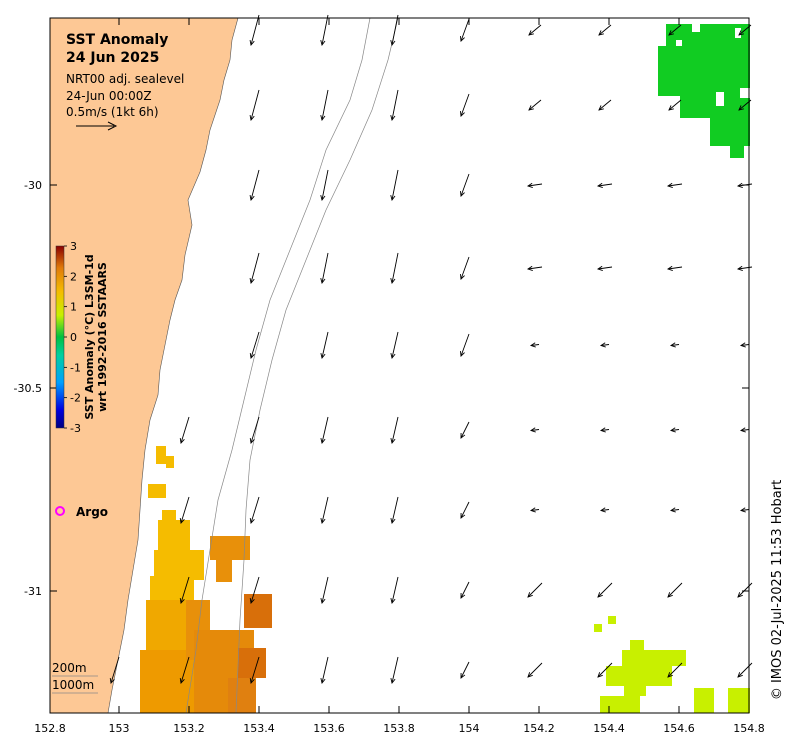 This screenshot has height=750, width=790. I want to click on sst-anomaly-warm-patch, so click(206, 579).